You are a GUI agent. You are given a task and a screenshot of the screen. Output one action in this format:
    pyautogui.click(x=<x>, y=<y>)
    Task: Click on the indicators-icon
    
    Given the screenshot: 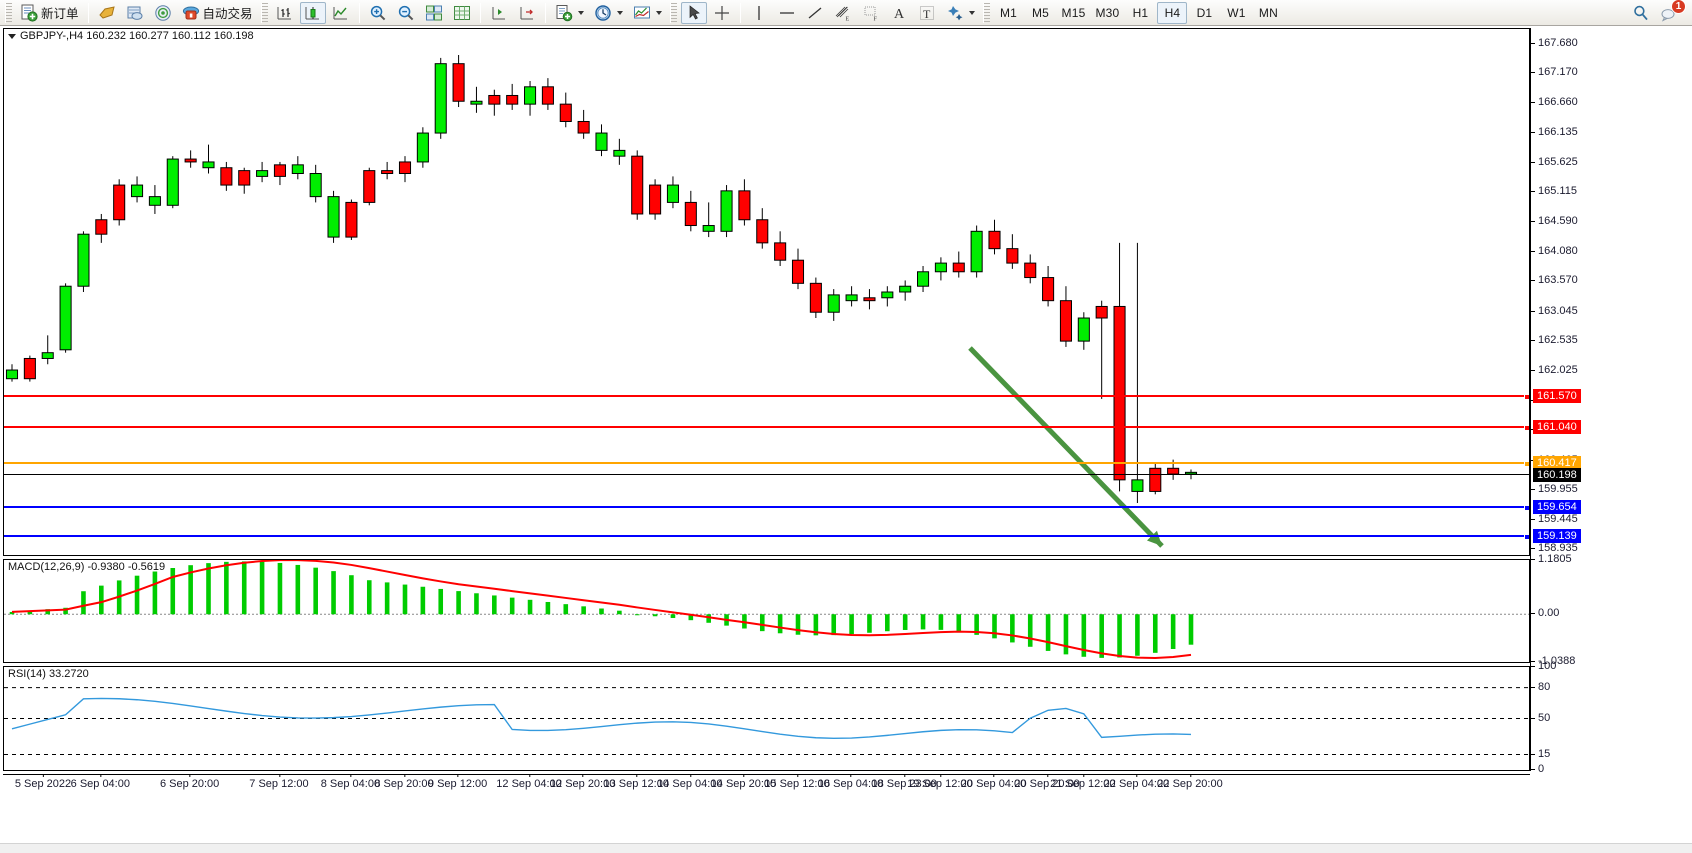 What is the action you would take?
    pyautogui.click(x=642, y=13)
    